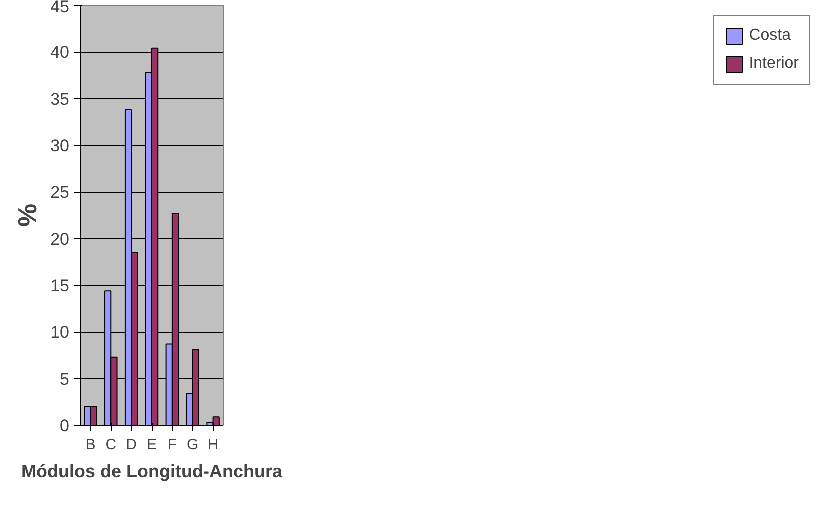 This screenshot has height=512, width=827. What do you see at coordinates (60, 286) in the screenshot?
I see `y-tick-label: 15` at bounding box center [60, 286].